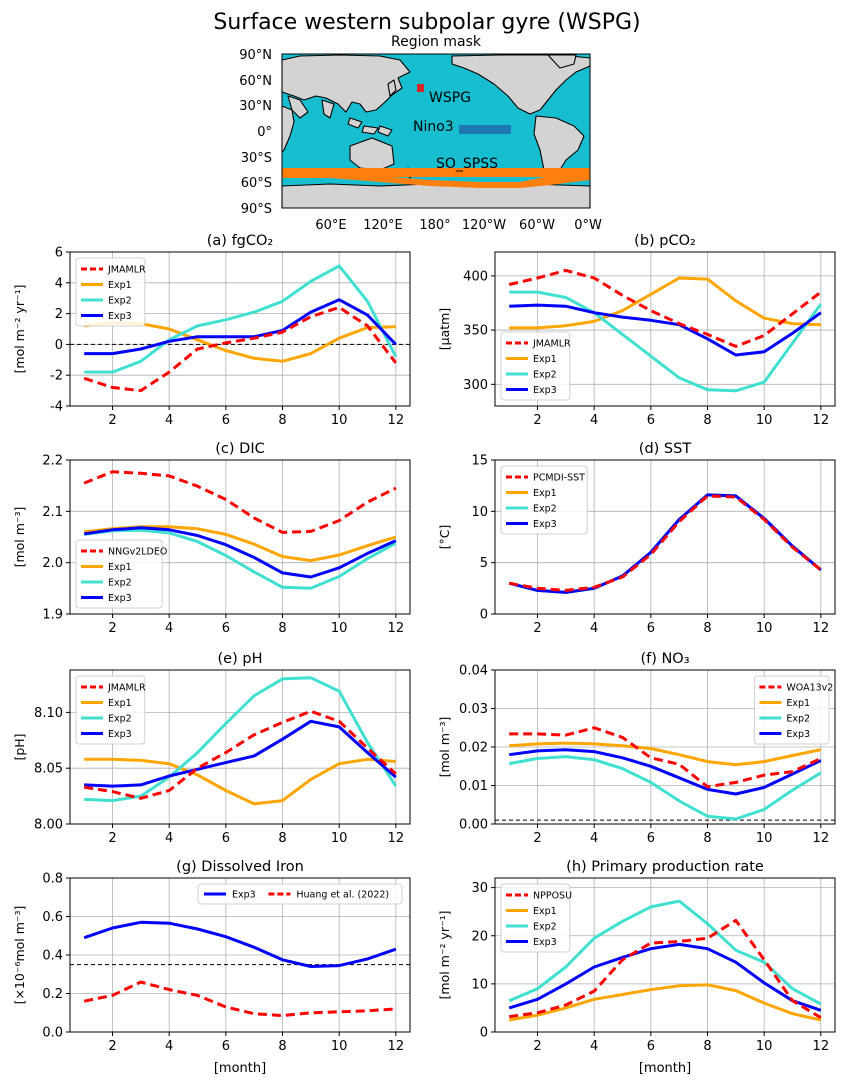 The height and width of the screenshot is (1086, 845). Describe the element at coordinates (436, 172) in the screenshot. I see `so-spss-region` at that location.